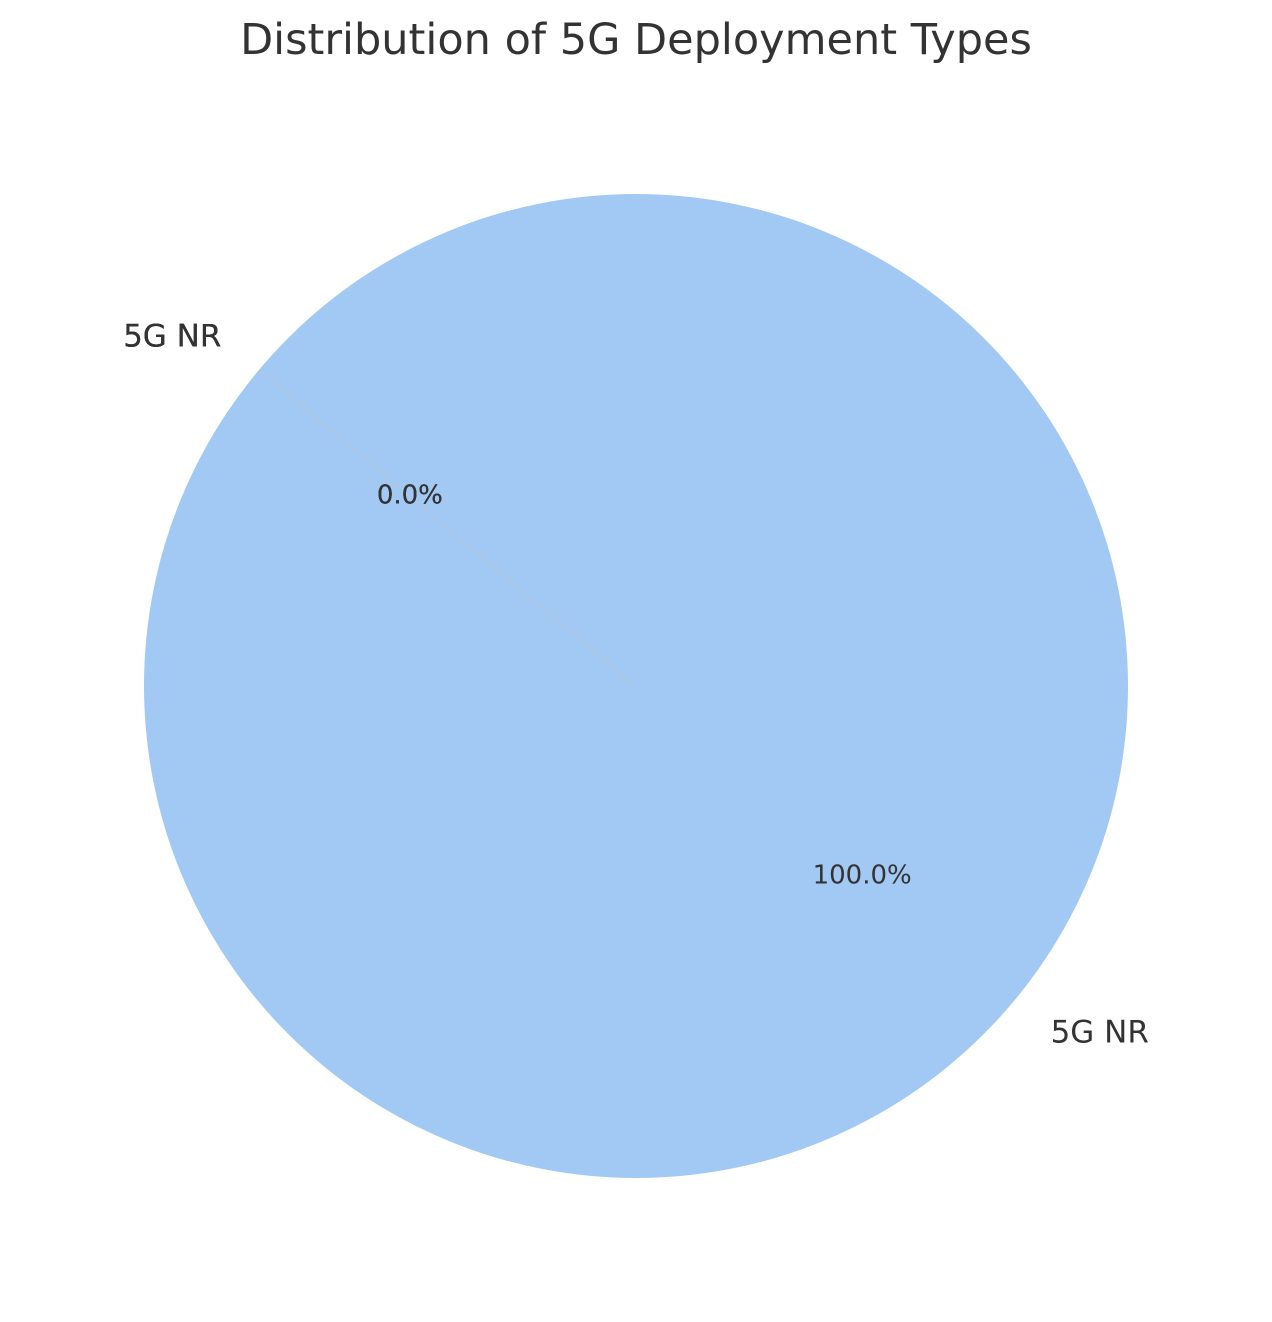 The width and height of the screenshot is (1272, 1322). I want to click on slice-percent-label: 0.0%, so click(410, 496).